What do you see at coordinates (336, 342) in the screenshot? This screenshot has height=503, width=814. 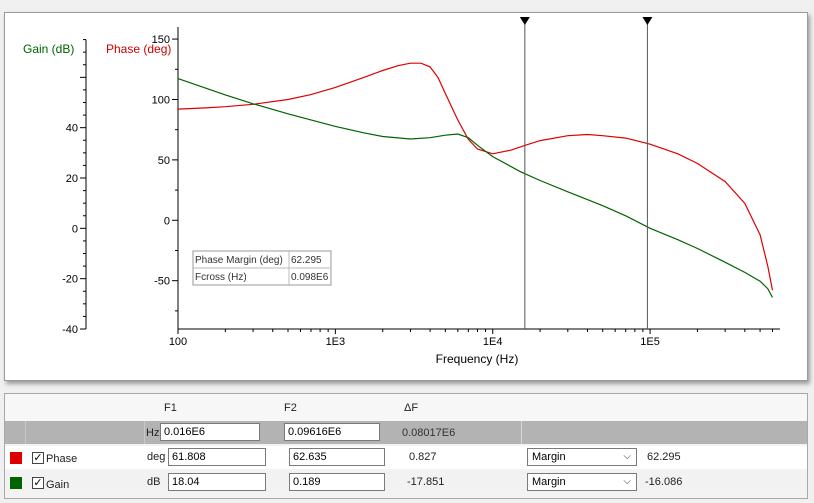 I see `x-tick-label: 1E3` at bounding box center [336, 342].